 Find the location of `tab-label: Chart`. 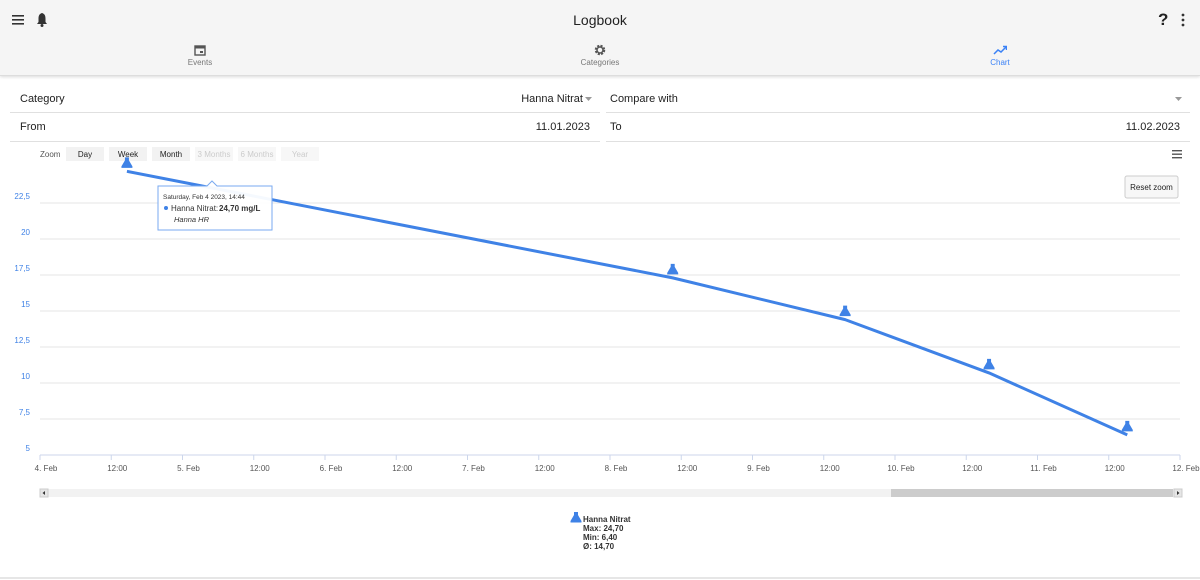

tab-label: Chart is located at coordinates (1000, 62).